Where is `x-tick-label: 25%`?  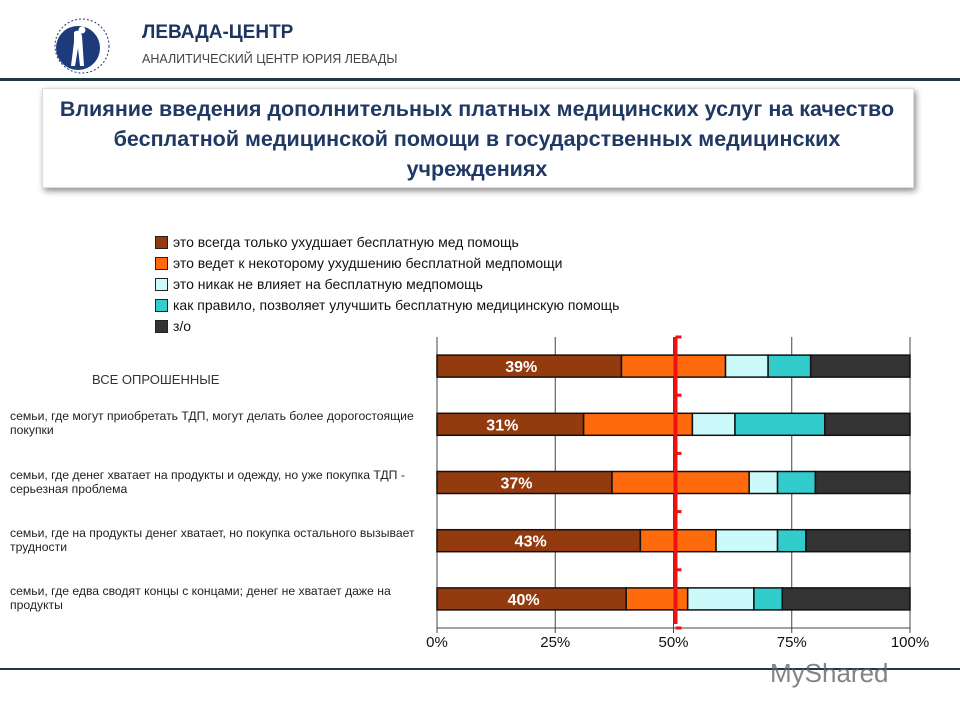 x-tick-label: 25% is located at coordinates (555, 642).